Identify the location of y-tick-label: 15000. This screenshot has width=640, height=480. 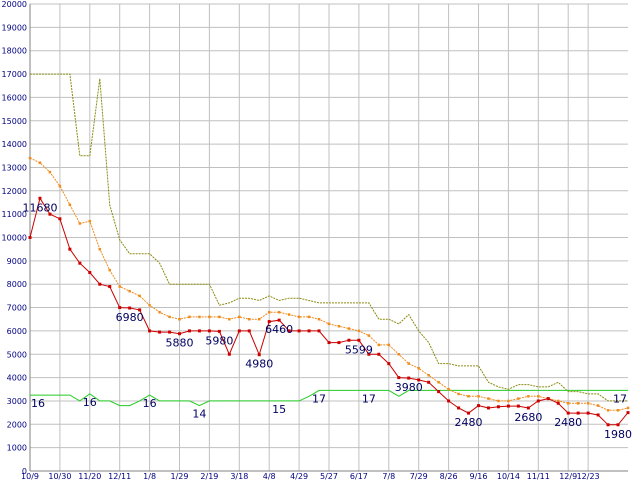
(14, 121).